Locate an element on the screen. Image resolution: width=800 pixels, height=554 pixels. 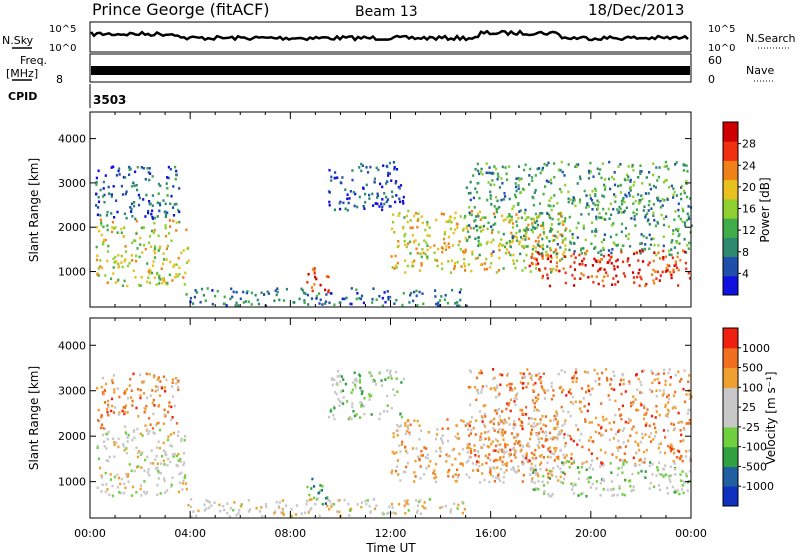
colorbar-swatch is located at coordinates (730, 189).